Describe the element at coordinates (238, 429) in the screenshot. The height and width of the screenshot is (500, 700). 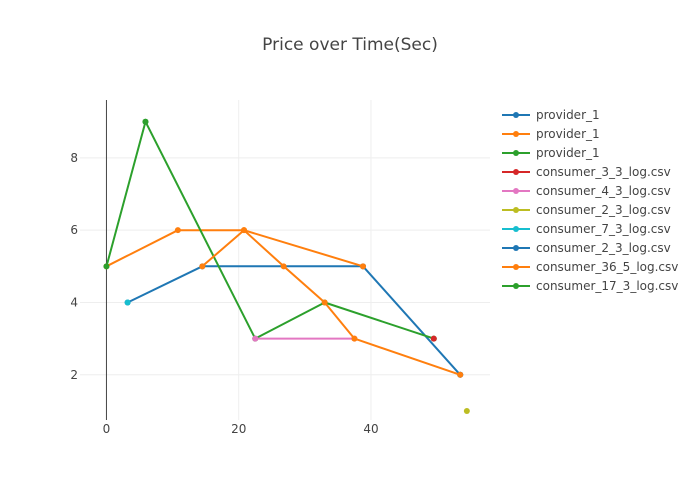
I see `x-tick-label: 20` at that location.